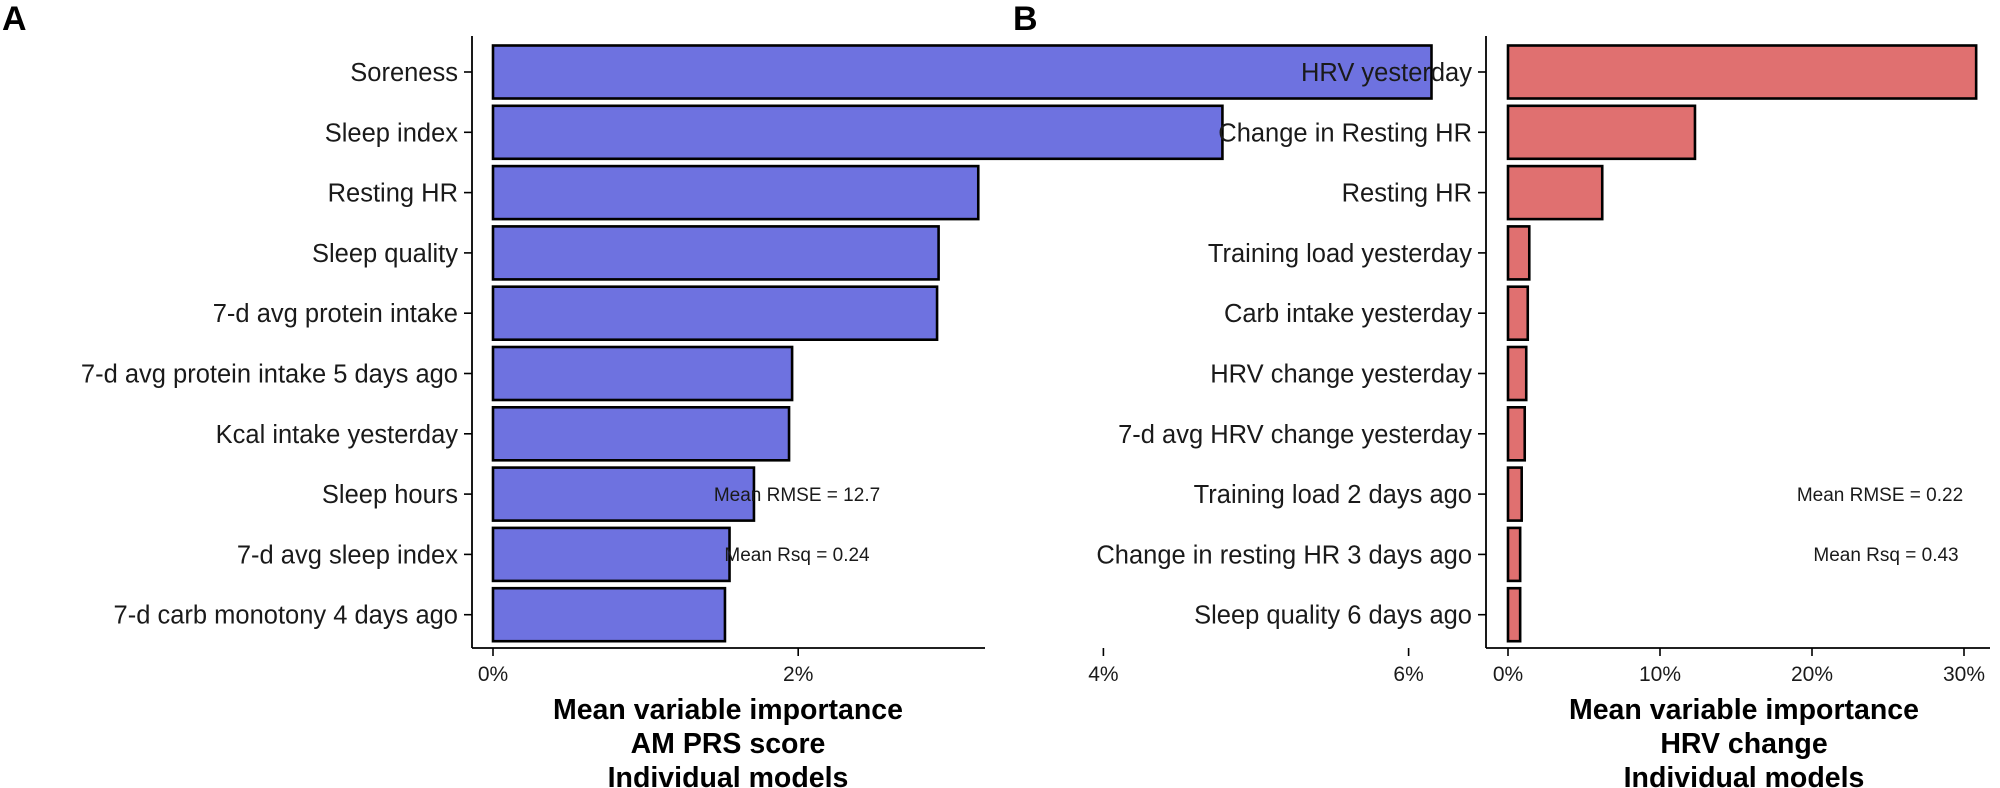 The width and height of the screenshot is (2000, 788). I want to click on panel-a-category-label: 7-d avg sleep index, so click(347, 555).